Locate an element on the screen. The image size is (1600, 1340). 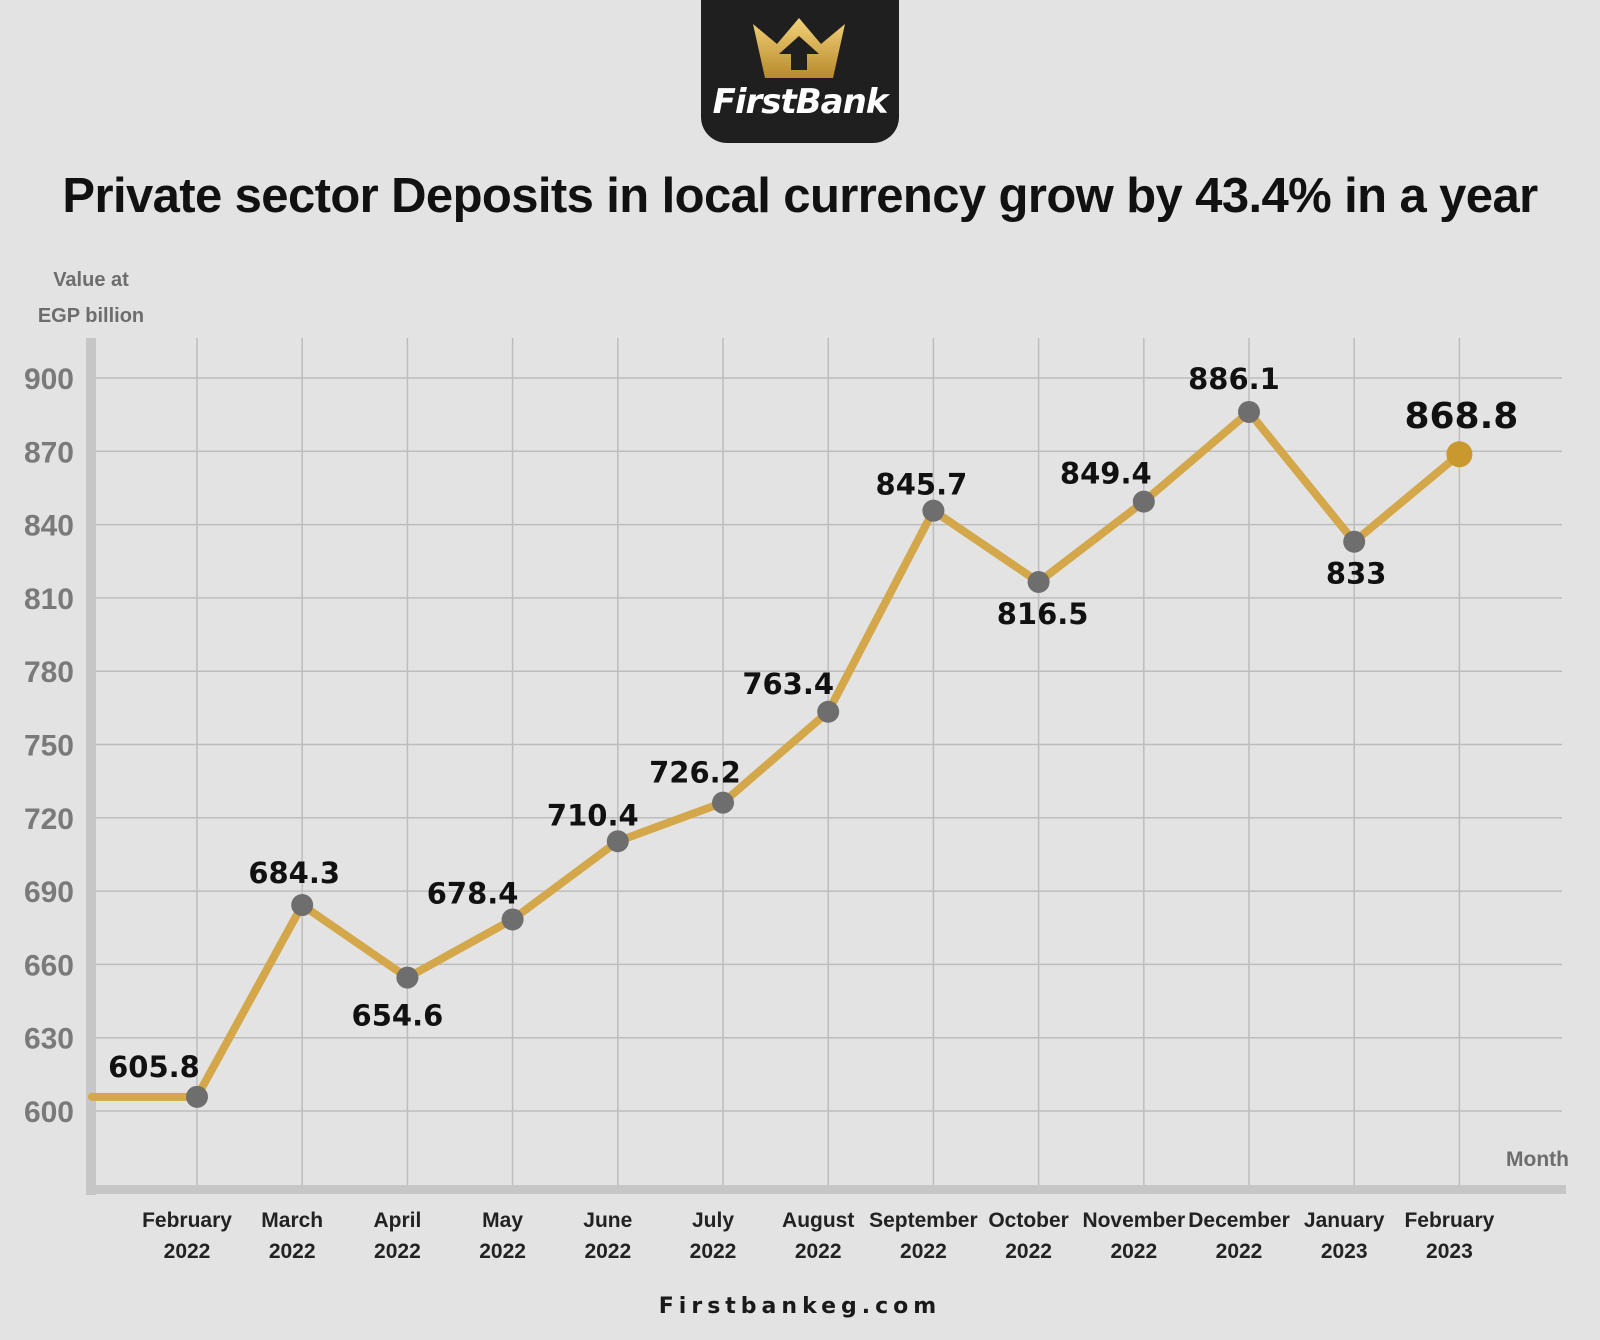
data-label: 684.3 is located at coordinates (294, 873).